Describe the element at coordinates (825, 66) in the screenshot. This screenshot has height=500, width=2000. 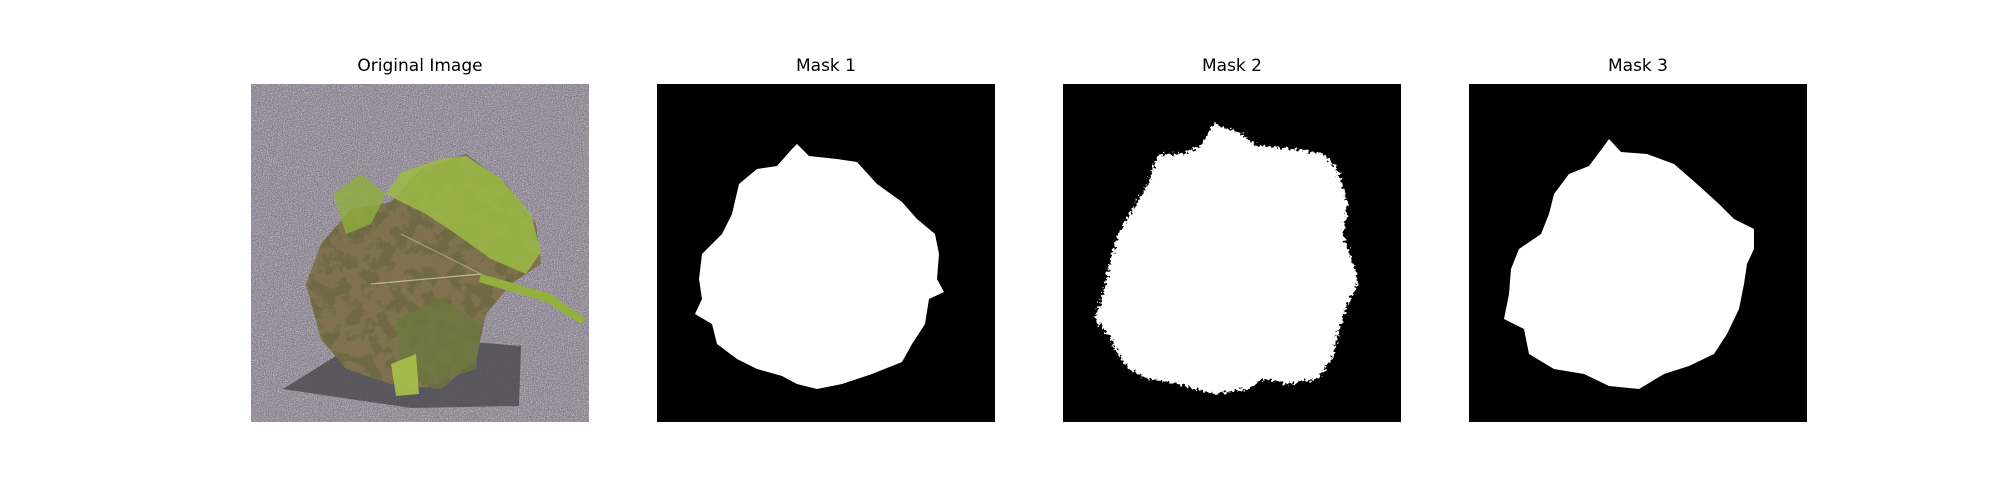
I see `panel-title: Mask 1` at that location.